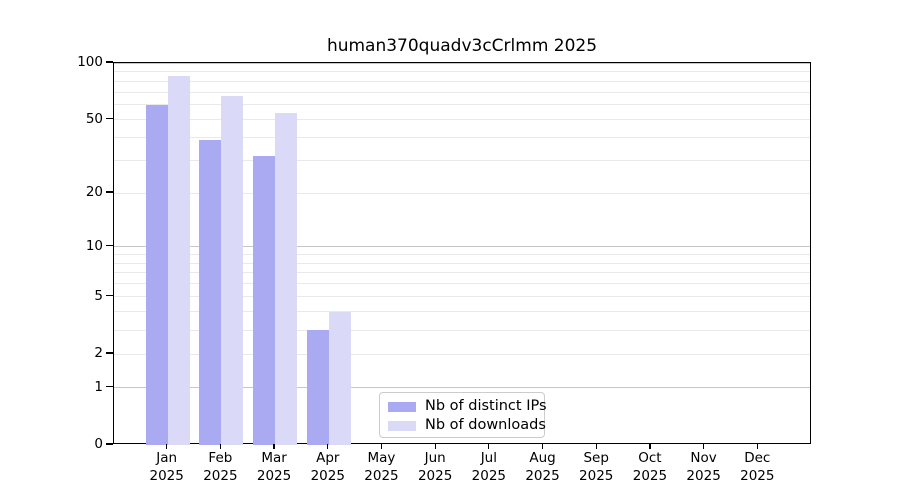  I want to click on bar-distinct-ips-apr, so click(317, 387).